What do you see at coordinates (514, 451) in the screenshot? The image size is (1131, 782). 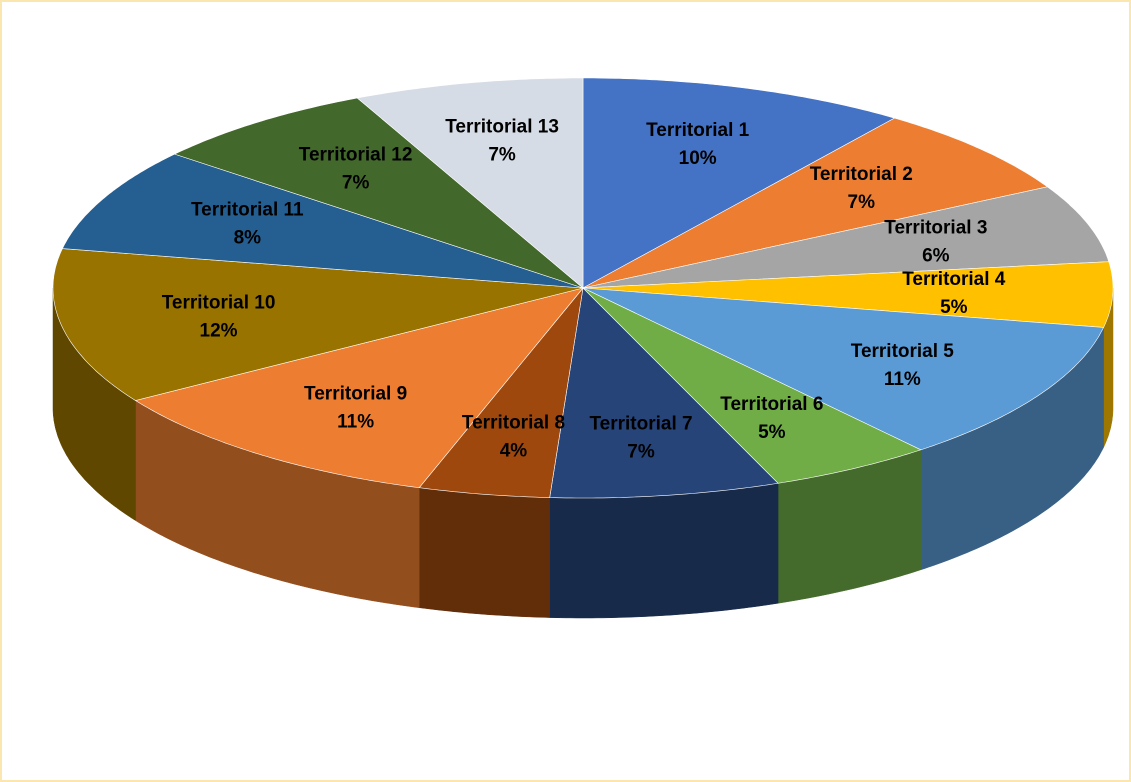 I see `slice-value-label: 4%` at bounding box center [514, 451].